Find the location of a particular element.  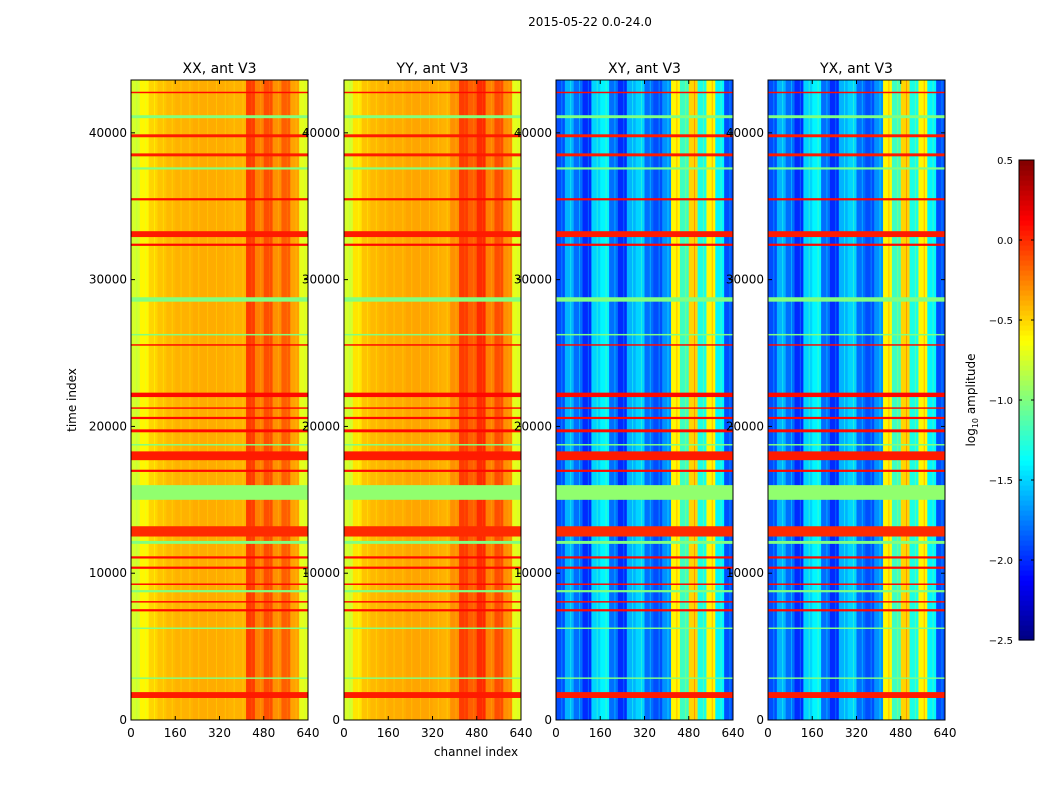

y-tick-label: 40000 is located at coordinates (108, 133).